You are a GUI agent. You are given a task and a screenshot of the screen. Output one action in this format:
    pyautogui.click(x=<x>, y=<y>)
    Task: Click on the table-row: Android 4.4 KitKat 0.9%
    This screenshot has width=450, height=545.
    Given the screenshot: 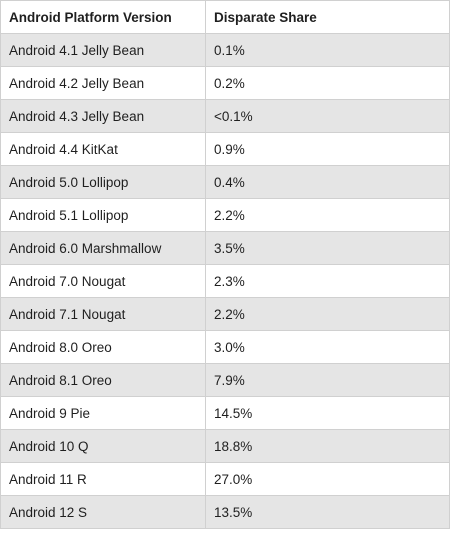 What is the action you would take?
    pyautogui.click(x=225, y=149)
    